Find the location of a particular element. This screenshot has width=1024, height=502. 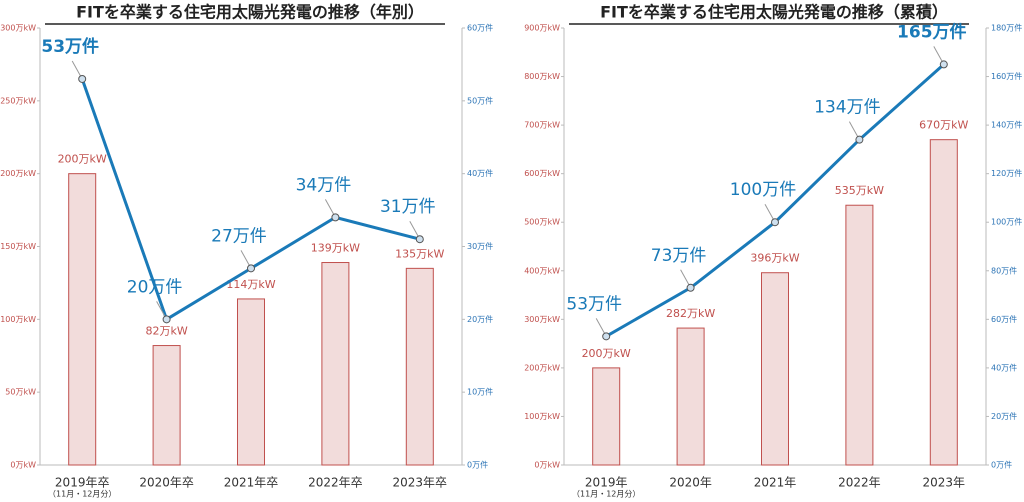

y2-tick-label: 120万件 is located at coordinates (1006, 173).